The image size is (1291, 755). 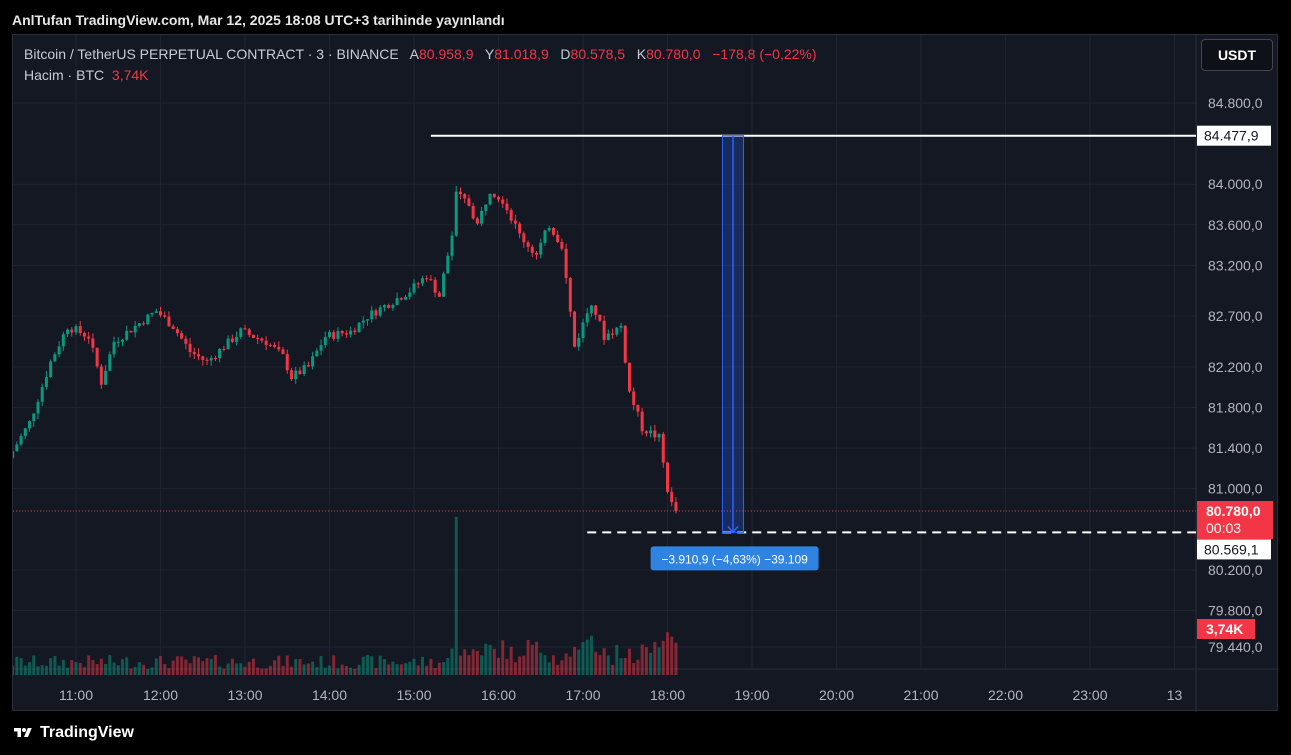 What do you see at coordinates (1089, 695) in the screenshot?
I see `time-tick-label: 23:00` at bounding box center [1089, 695].